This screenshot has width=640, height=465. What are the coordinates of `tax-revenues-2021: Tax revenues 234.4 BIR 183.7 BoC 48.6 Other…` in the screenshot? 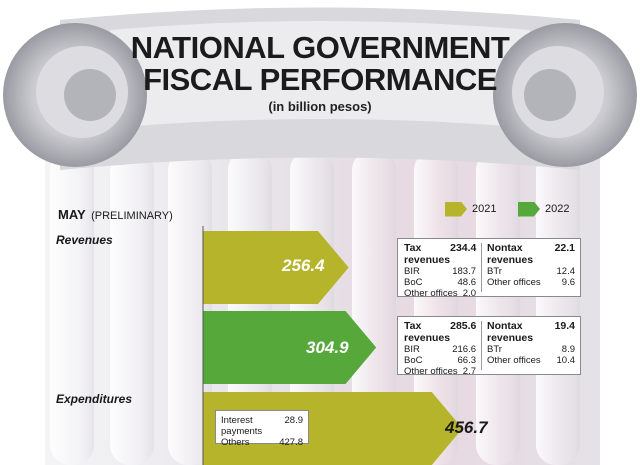 It's located at (440, 270).